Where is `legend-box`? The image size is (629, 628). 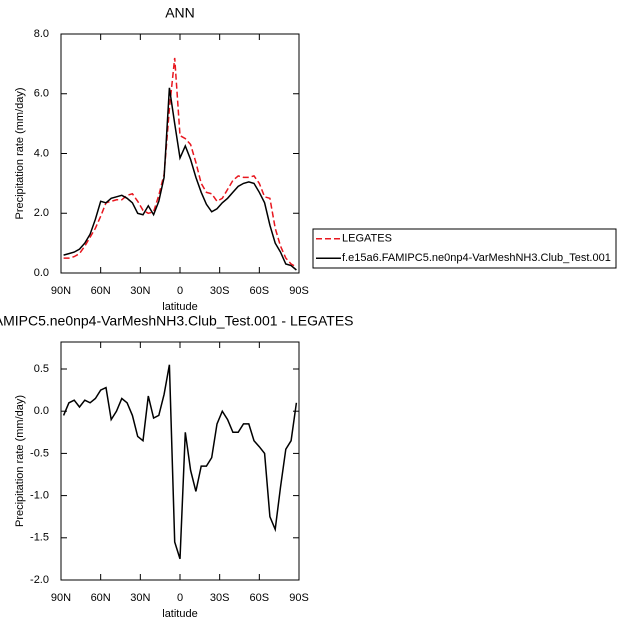 legend-box is located at coordinates (464, 248).